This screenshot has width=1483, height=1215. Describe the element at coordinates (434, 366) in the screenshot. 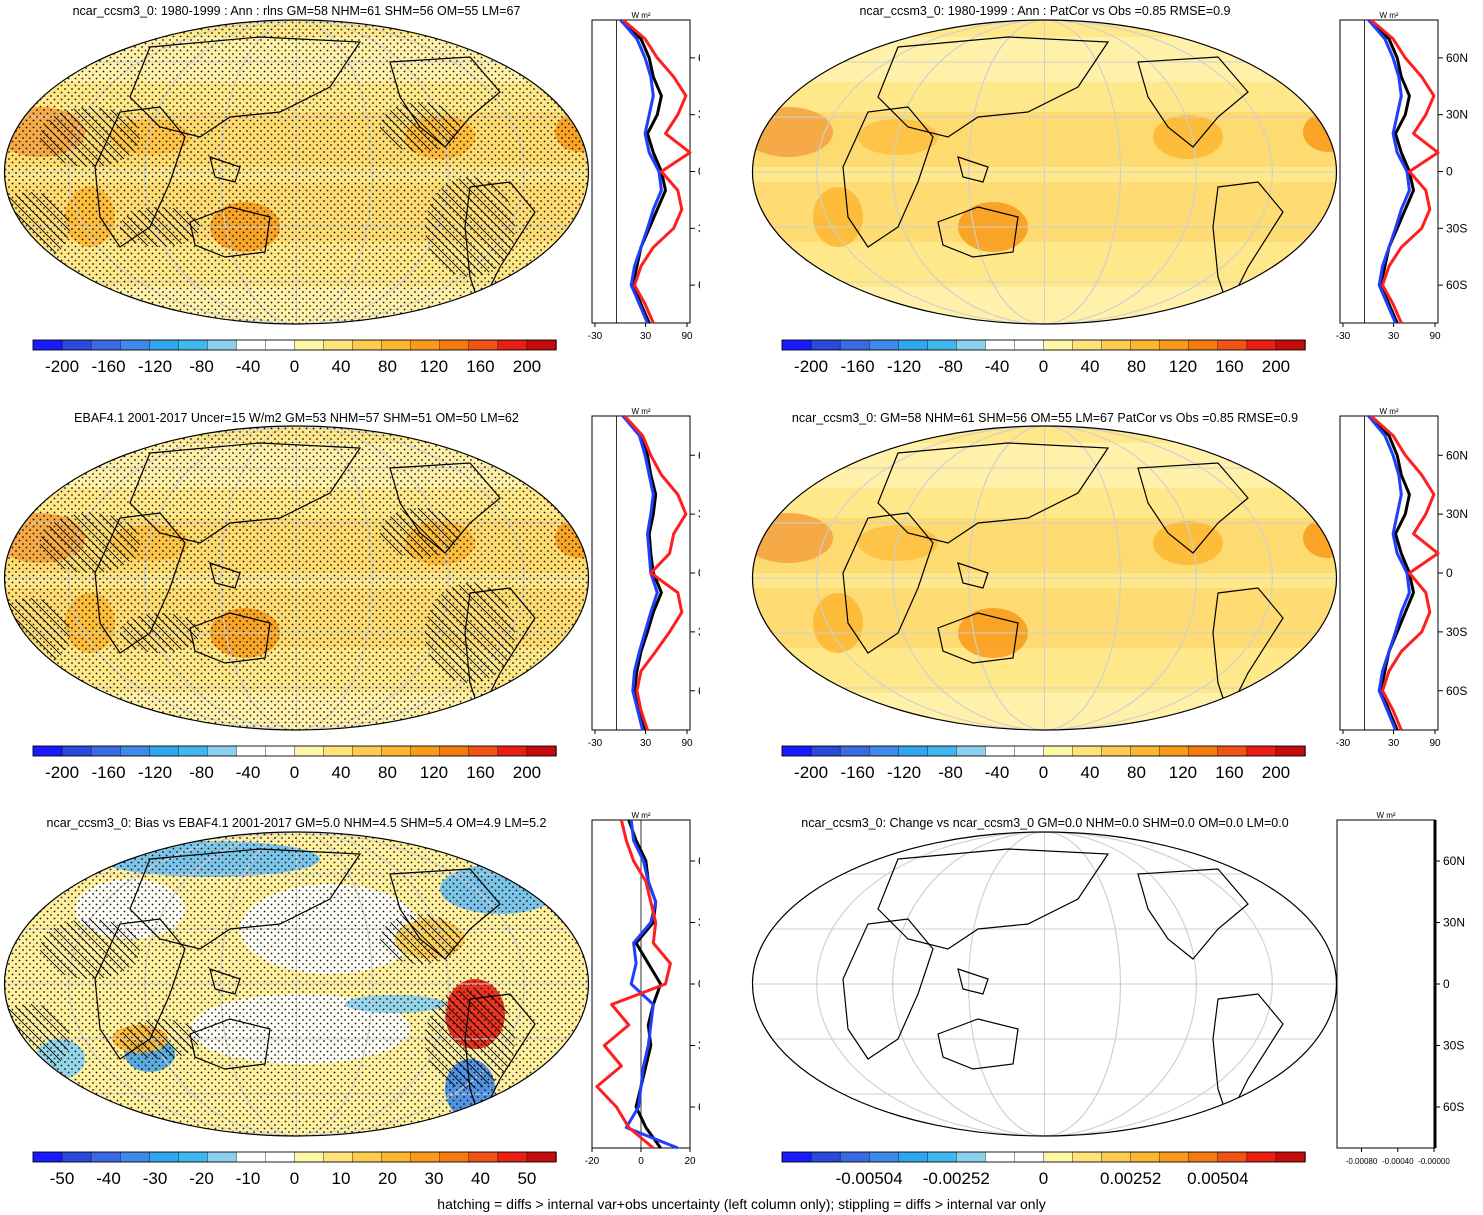

I see `colorbar-tick-label: 120` at that location.